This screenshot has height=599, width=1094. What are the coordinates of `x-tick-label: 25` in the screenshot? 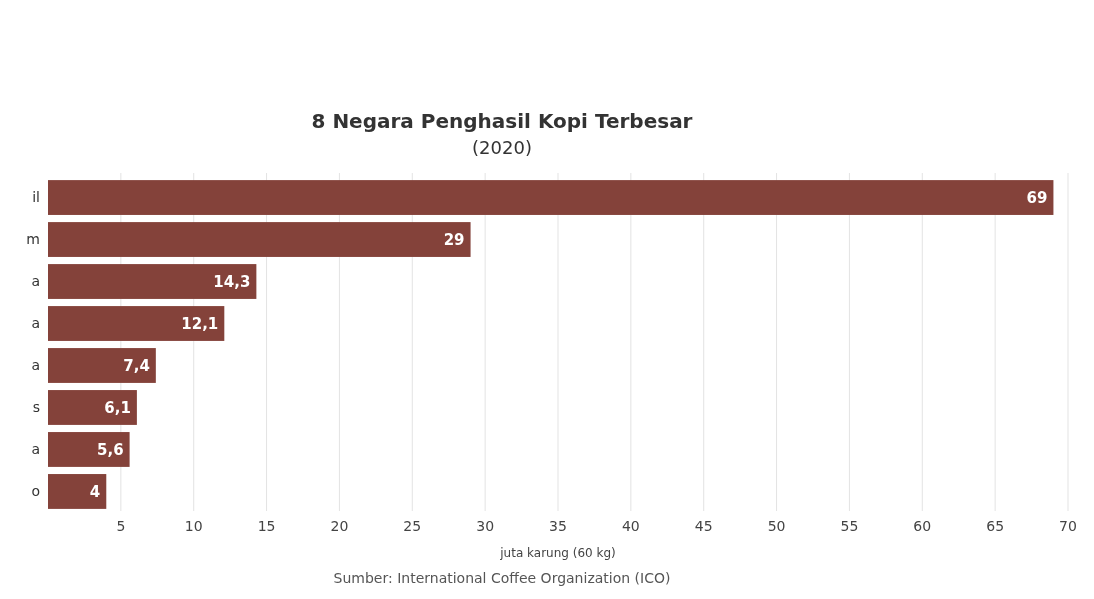 It's located at (412, 526).